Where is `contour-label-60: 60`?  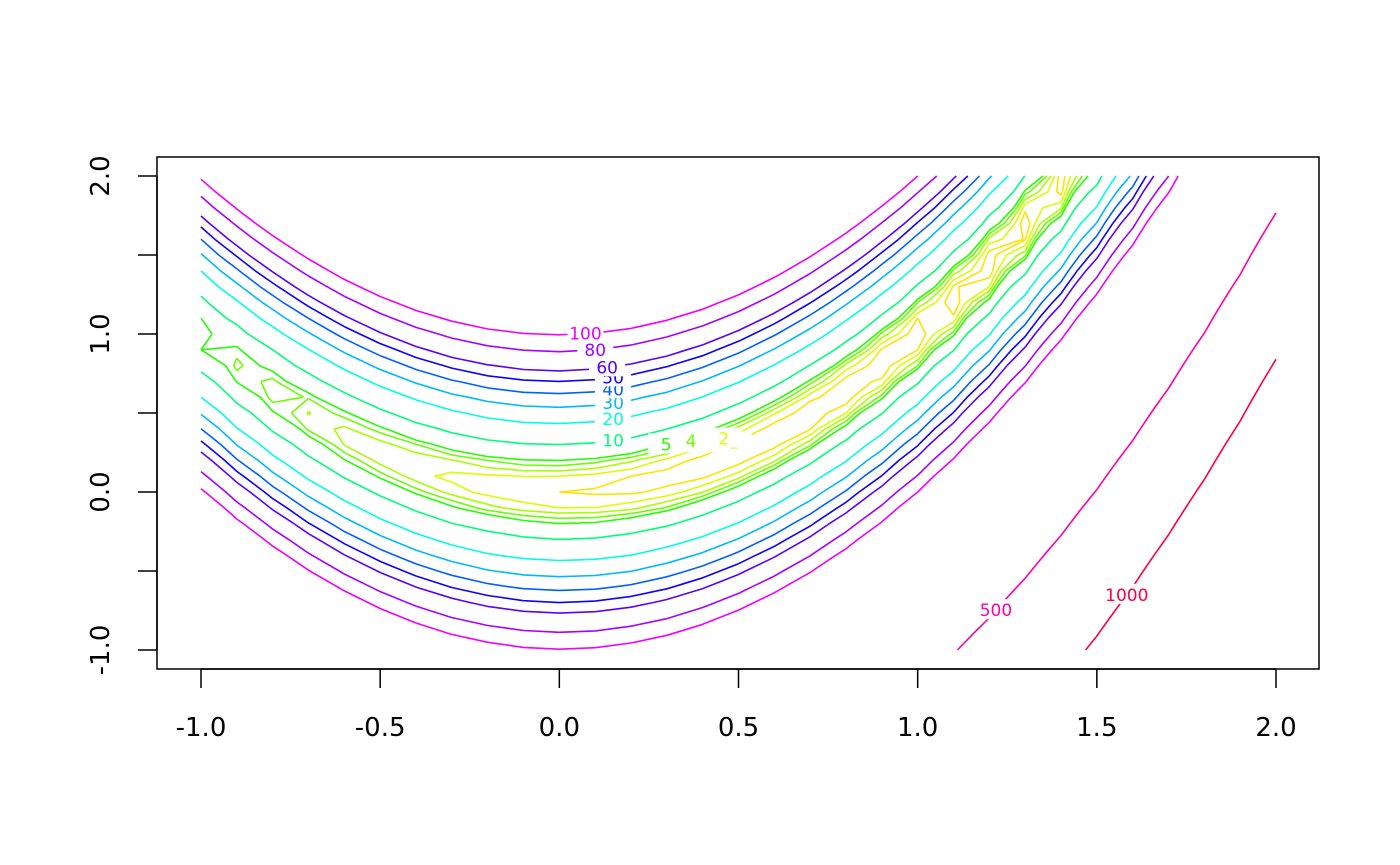
contour-label-60: 60 is located at coordinates (607, 368).